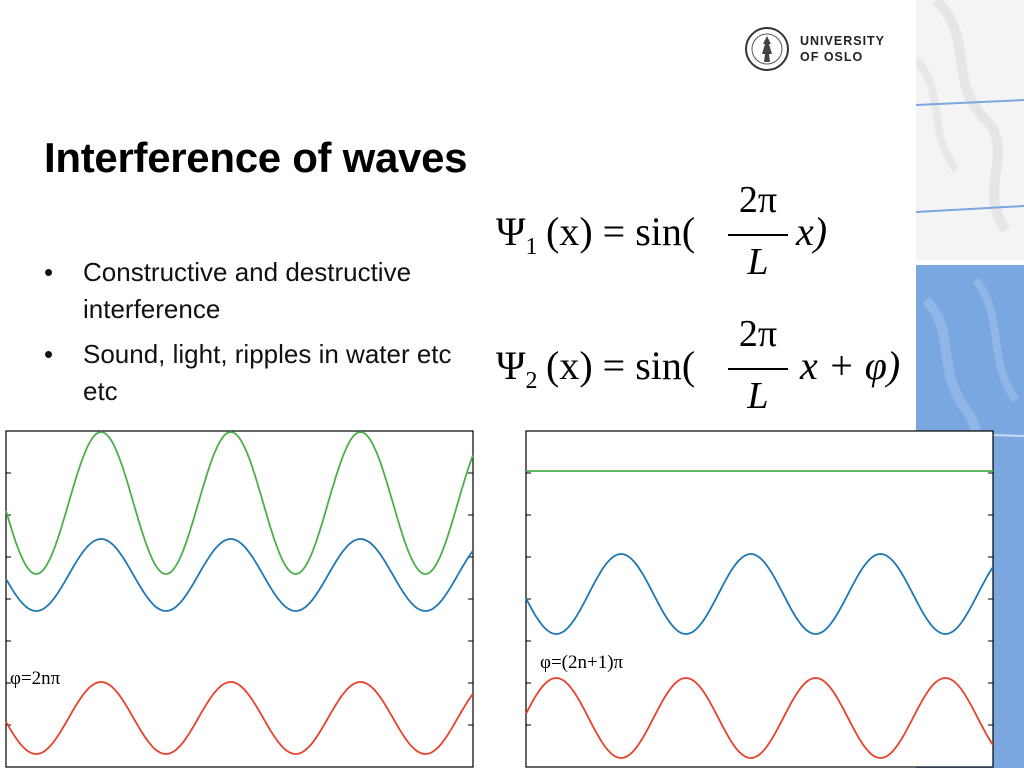  I want to click on slide-title: Interference of waves, so click(256, 157).